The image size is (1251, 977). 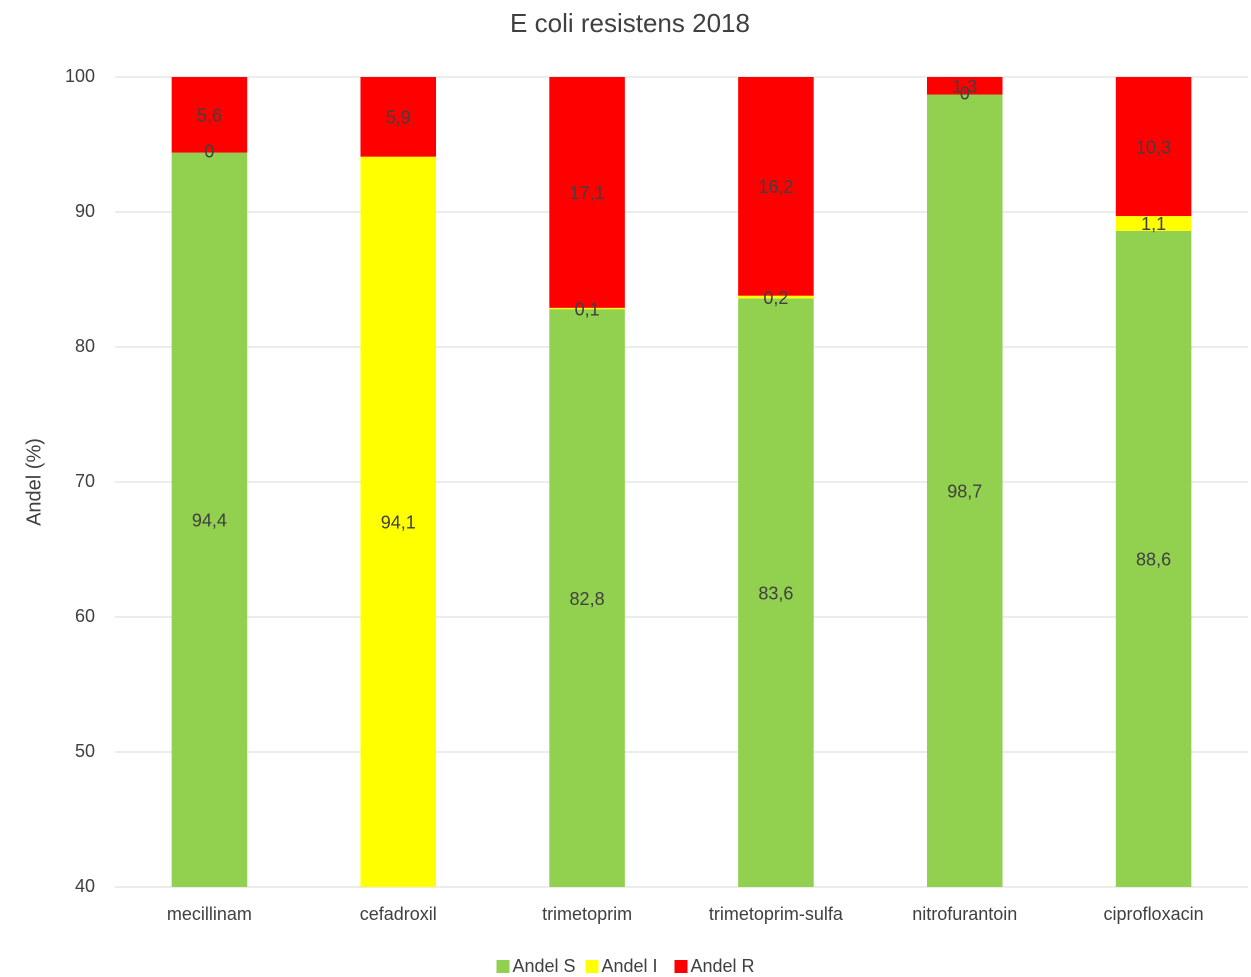 What do you see at coordinates (630, 23) in the screenshot?
I see `chart-title: E coli resistens 2018` at bounding box center [630, 23].